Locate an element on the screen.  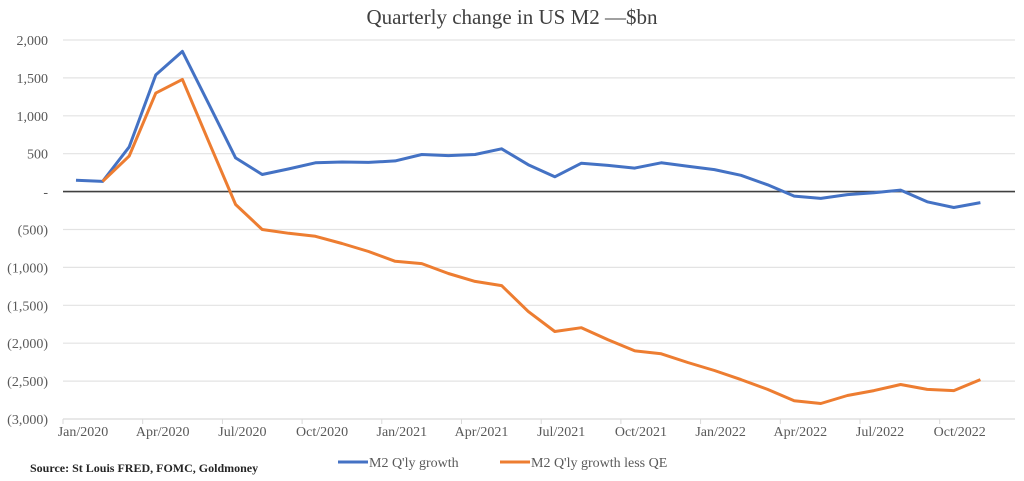
x-tick-label: Jan/2021 is located at coordinates (402, 432).